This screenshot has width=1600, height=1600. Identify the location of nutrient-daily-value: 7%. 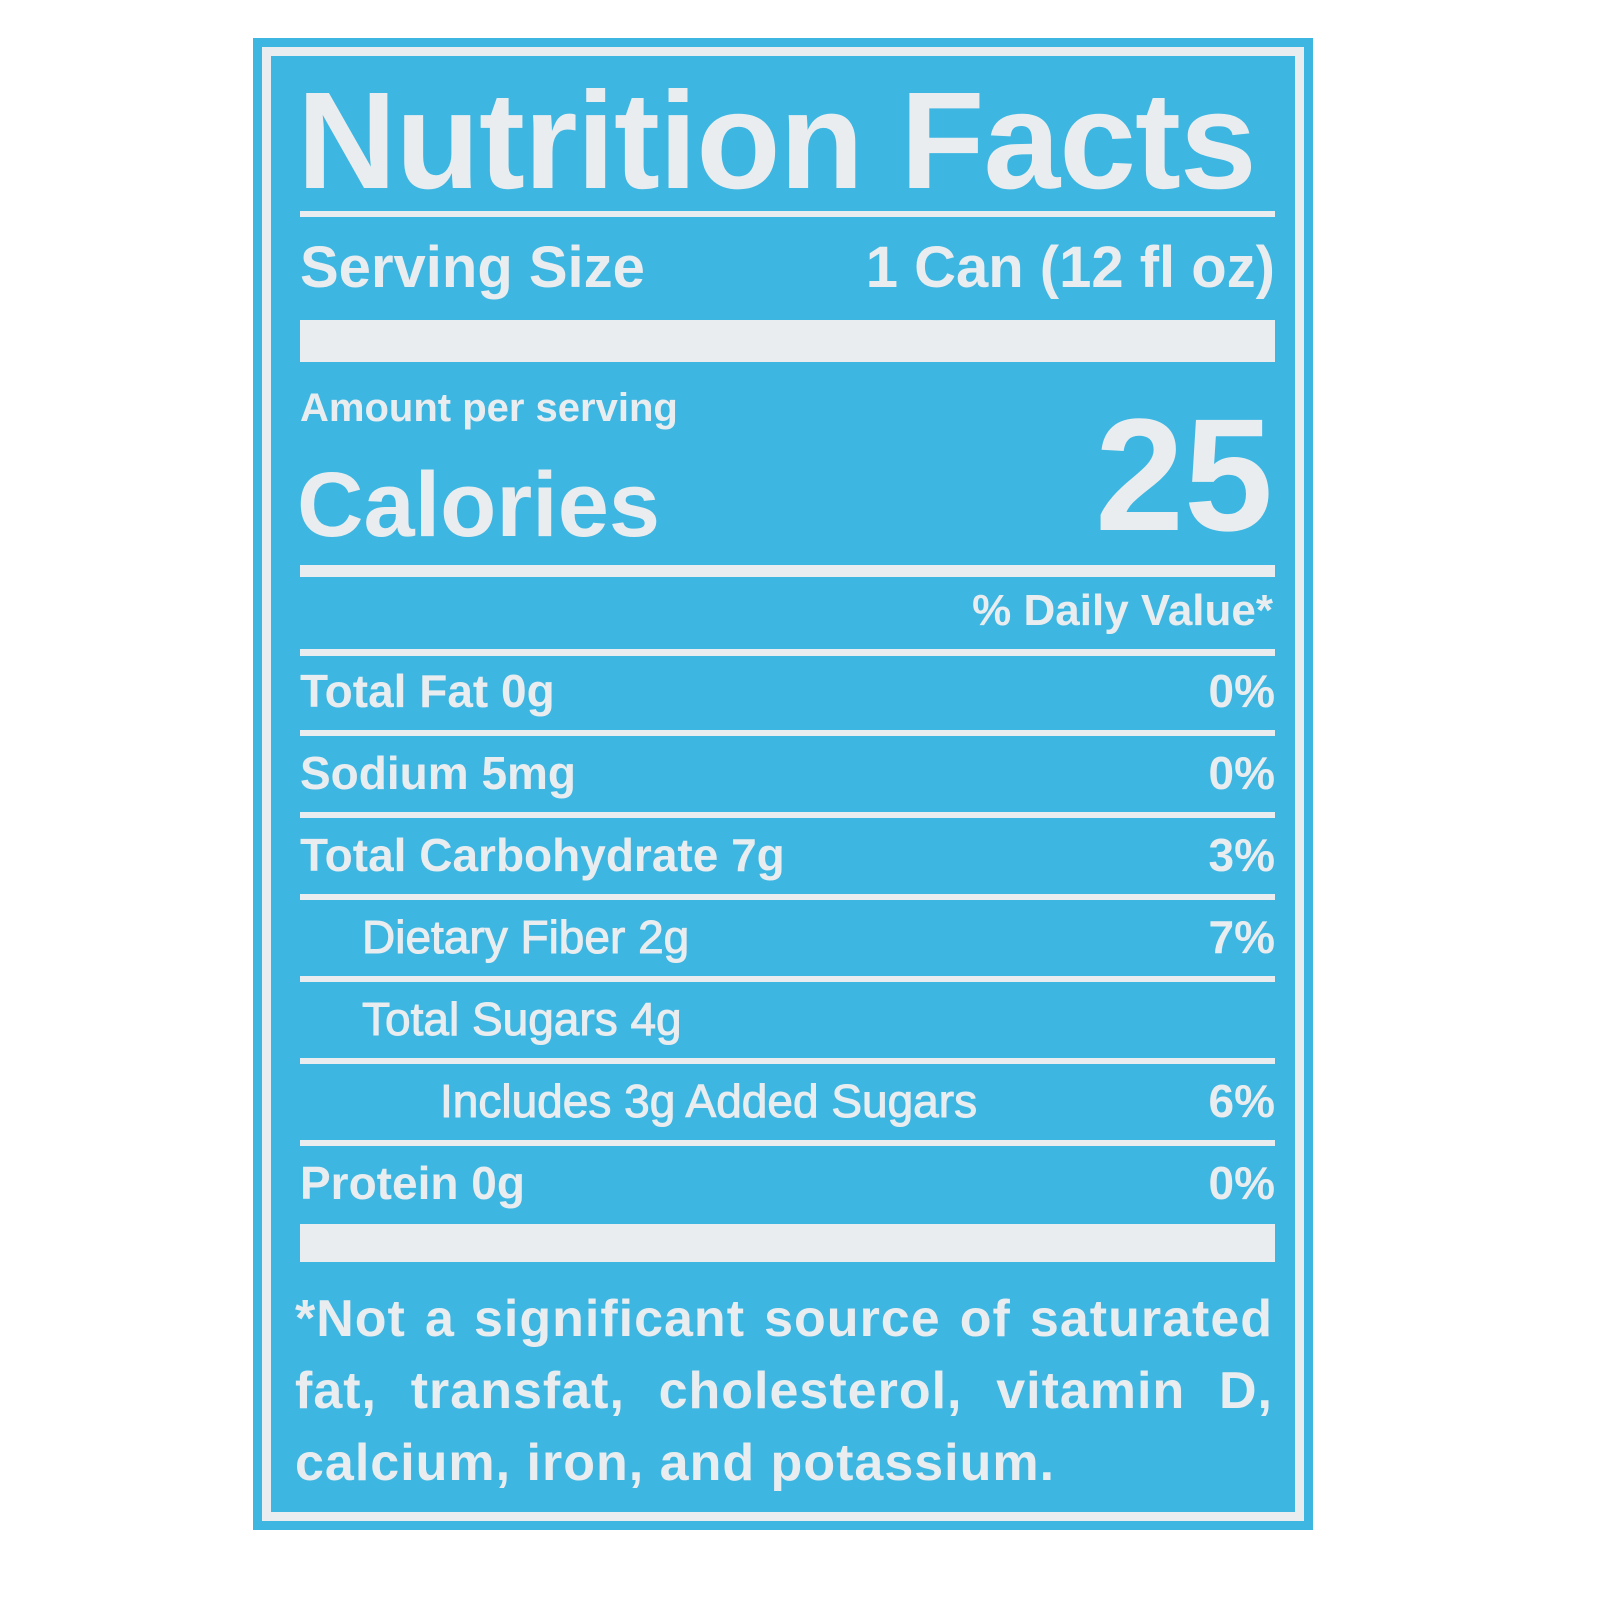
(1241, 937).